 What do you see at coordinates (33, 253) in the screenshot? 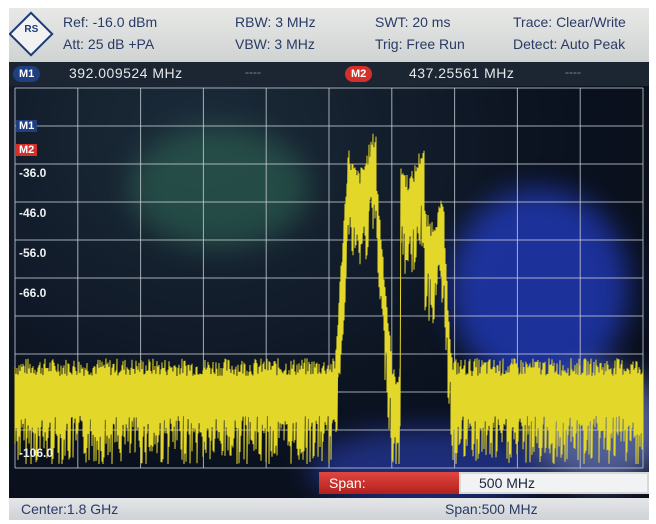
I see `y-tick-label: -56.0` at bounding box center [33, 253].